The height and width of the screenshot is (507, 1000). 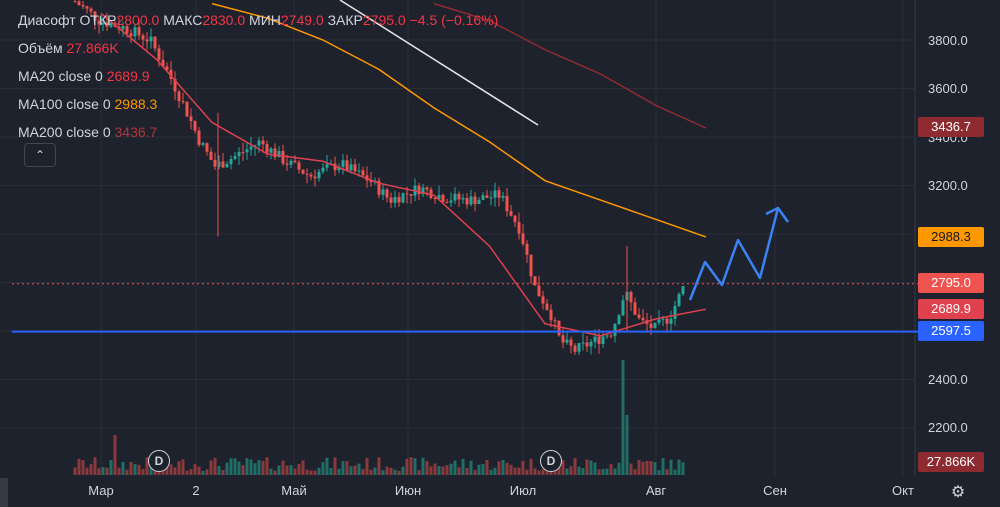 I want to click on scrollbar, so click(x=4, y=492).